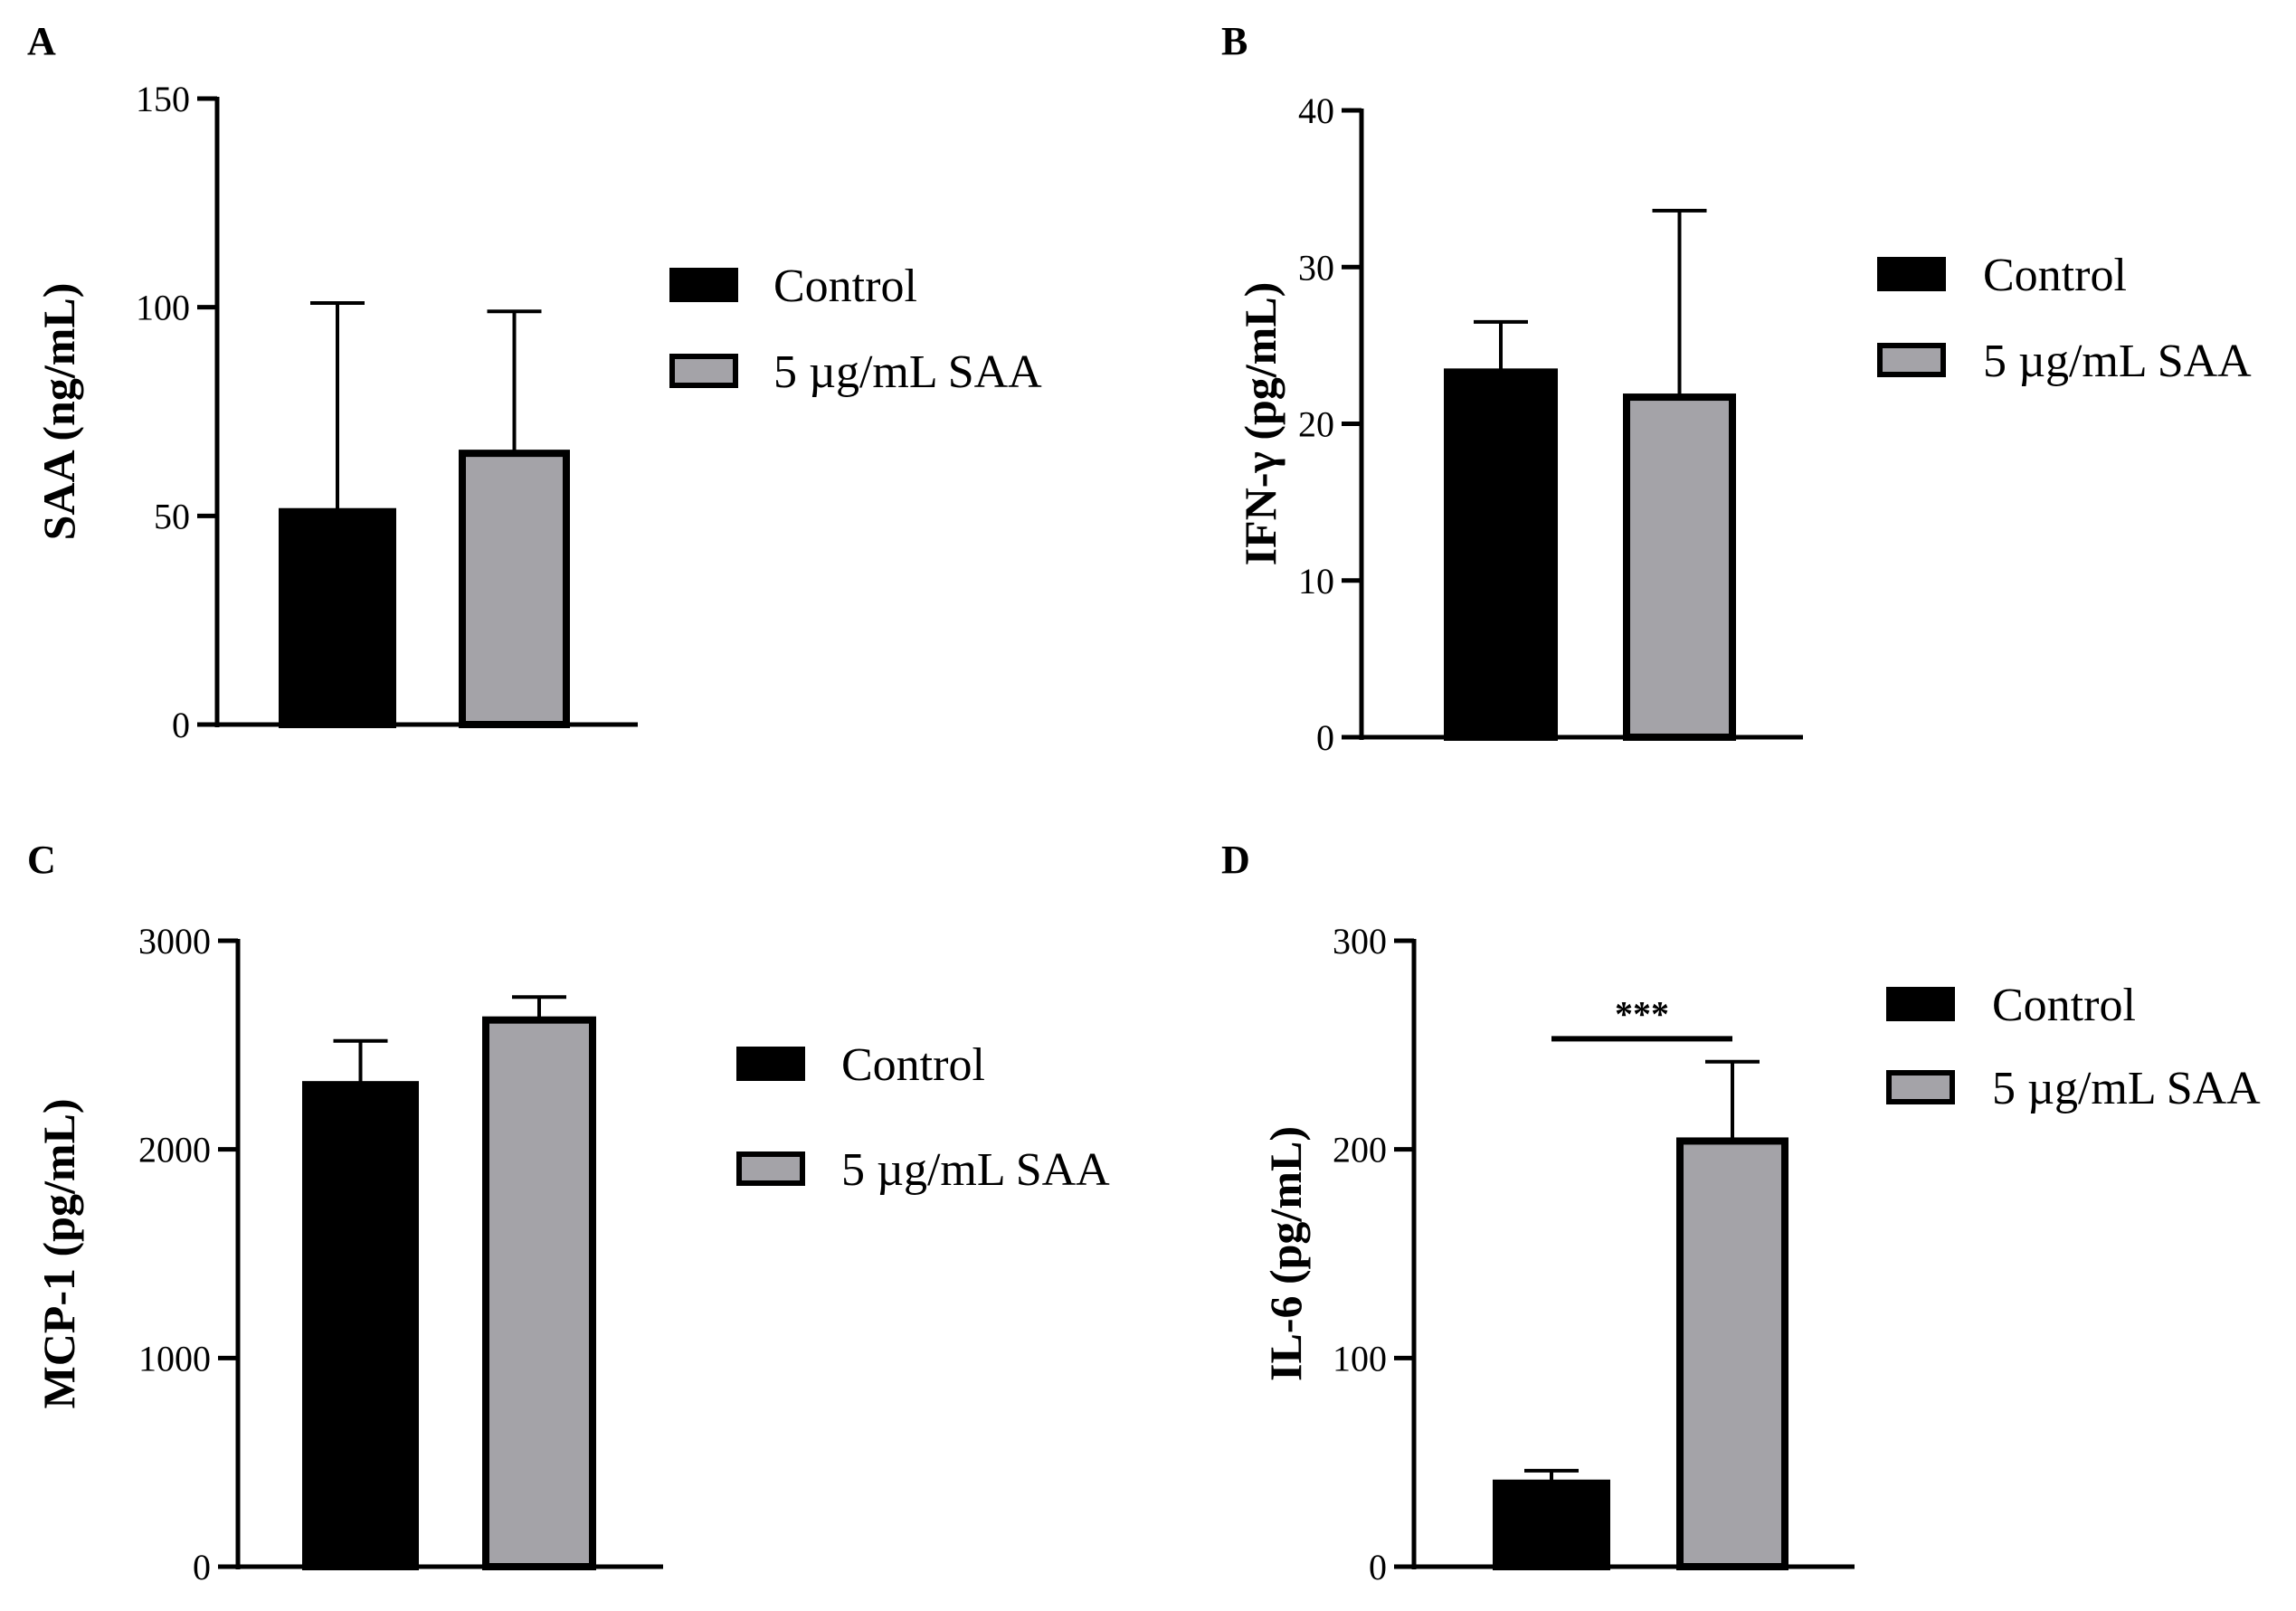 The width and height of the screenshot is (2296, 1611). Describe the element at coordinates (1316, 110) in the screenshot. I see `y-tick-label: 40` at that location.